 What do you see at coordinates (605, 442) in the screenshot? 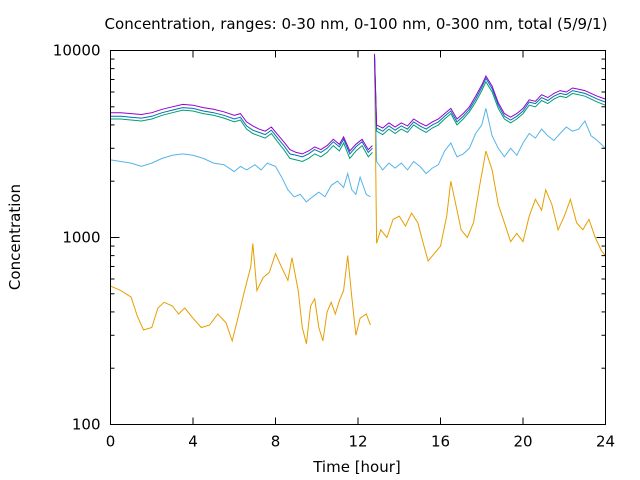
I see `x-tick-label: 24` at bounding box center [605, 442].